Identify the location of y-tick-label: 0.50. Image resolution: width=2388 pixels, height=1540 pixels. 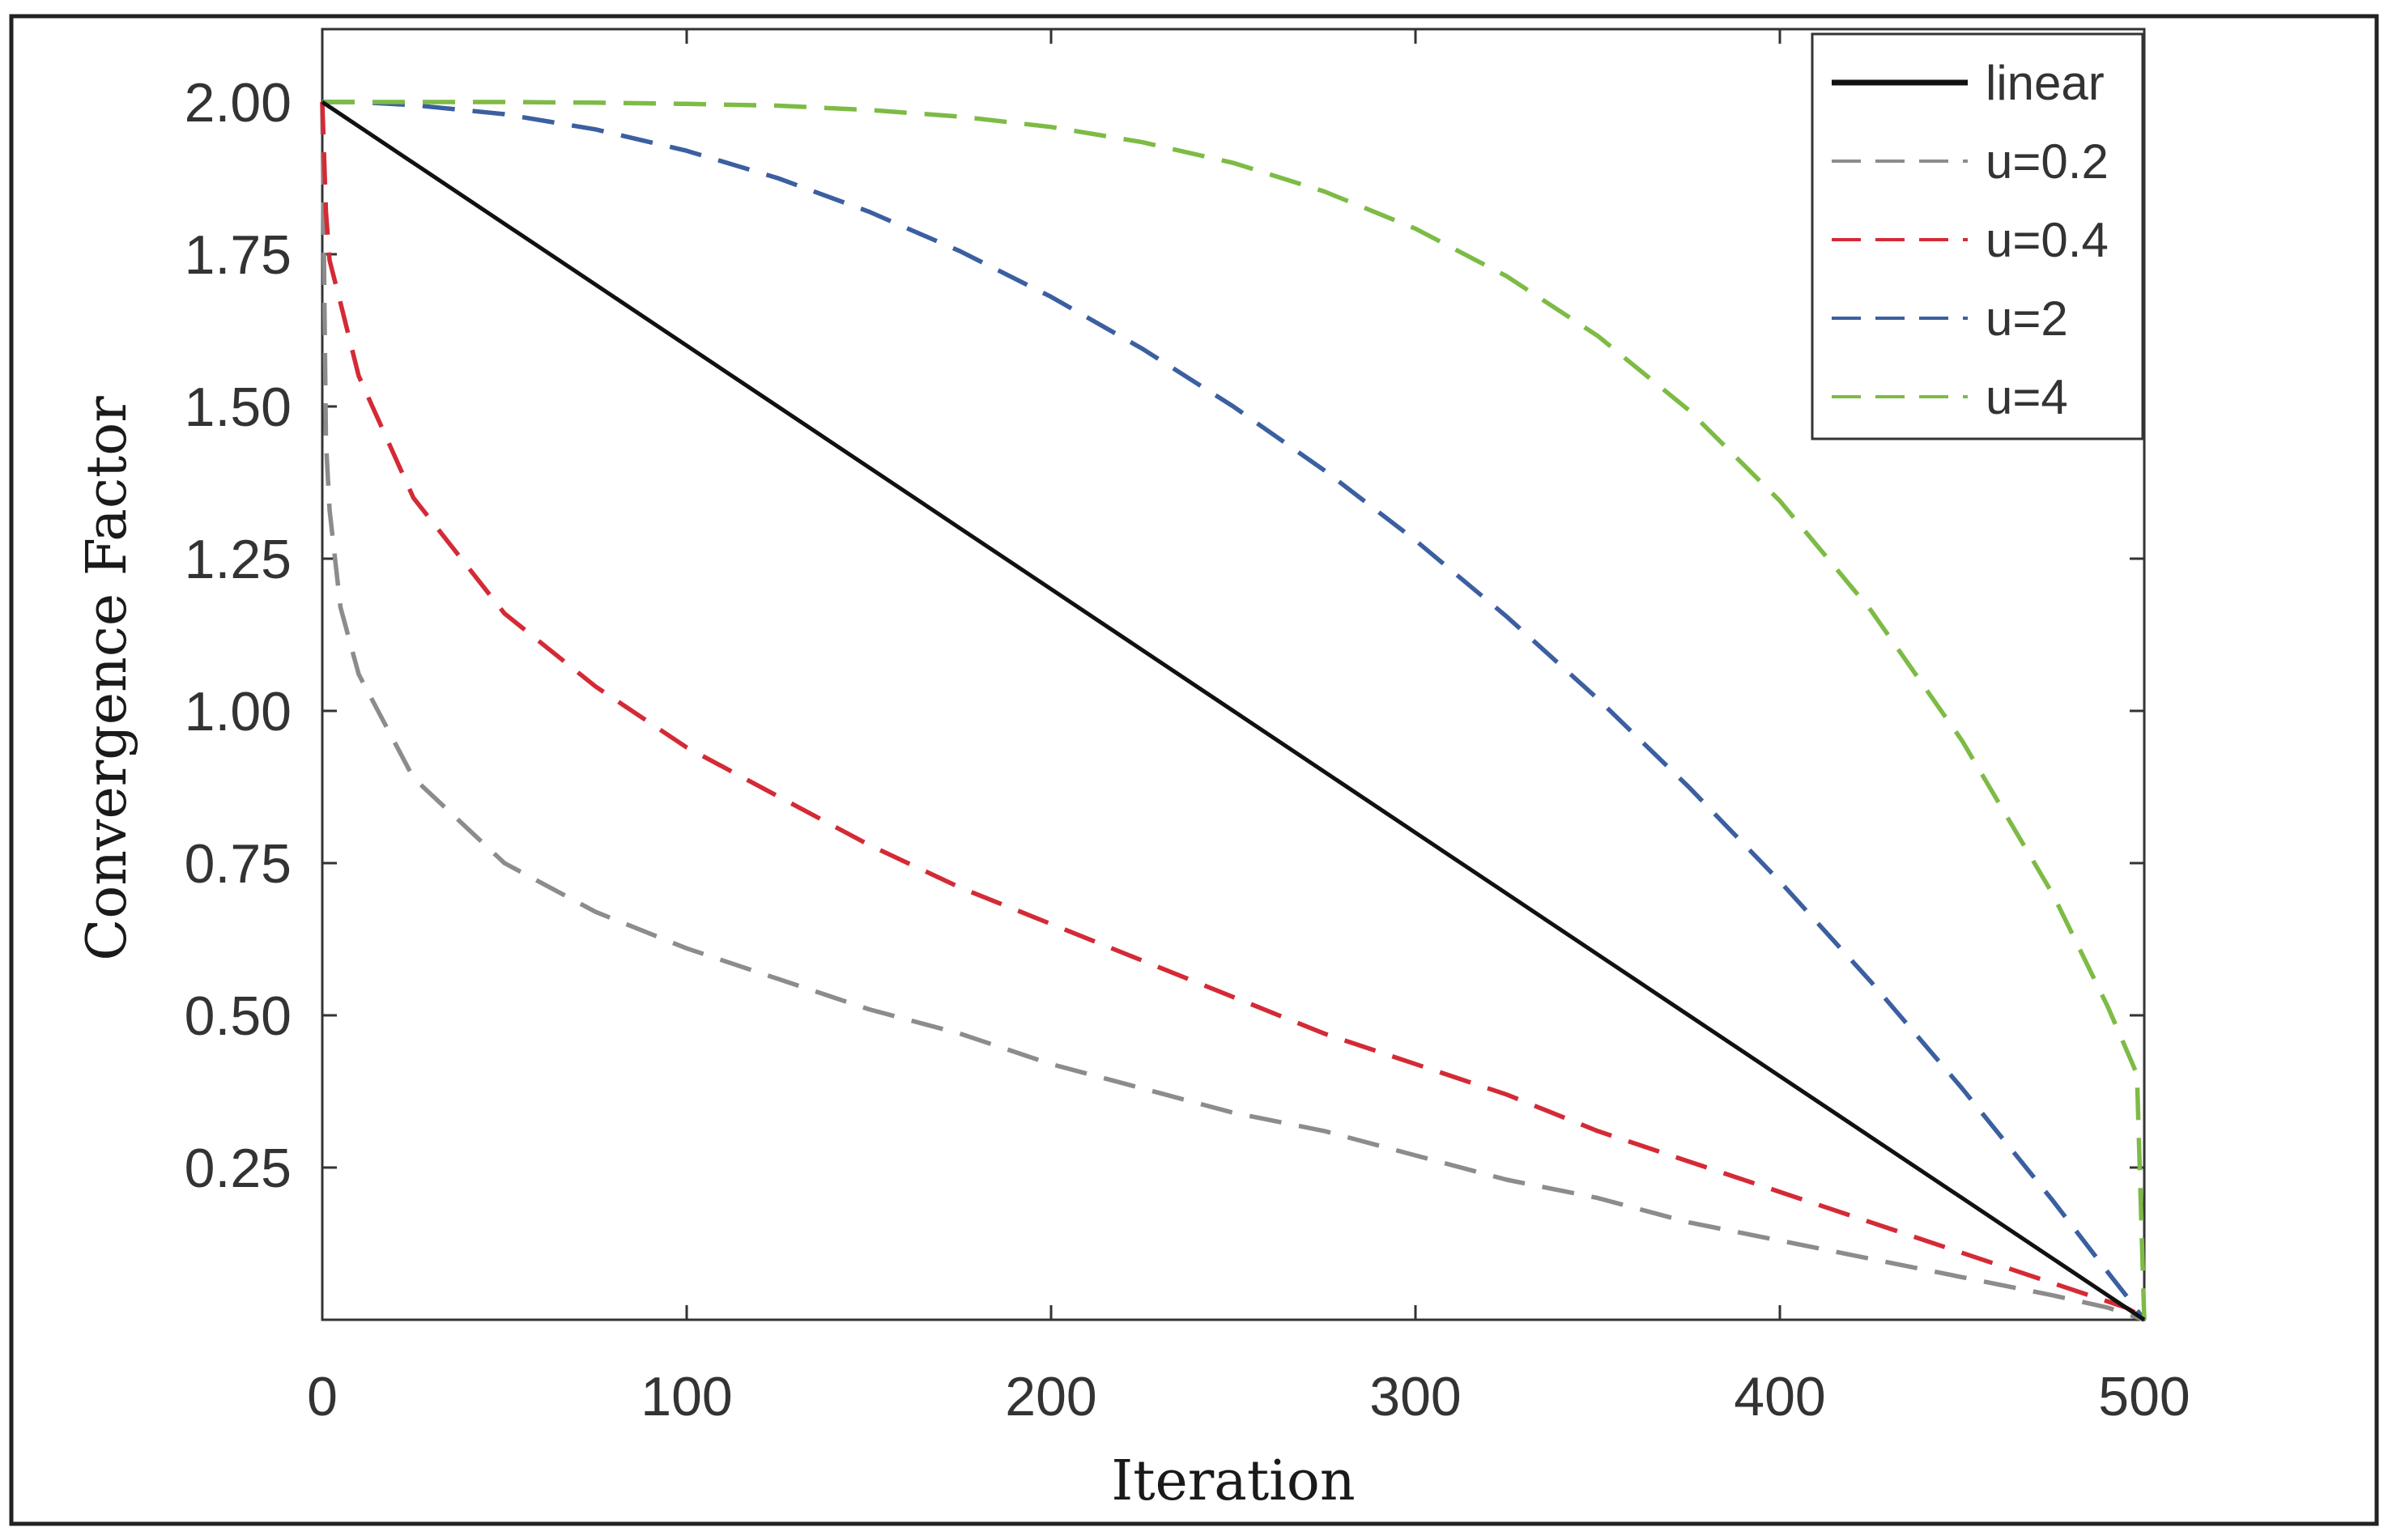
(238, 1016).